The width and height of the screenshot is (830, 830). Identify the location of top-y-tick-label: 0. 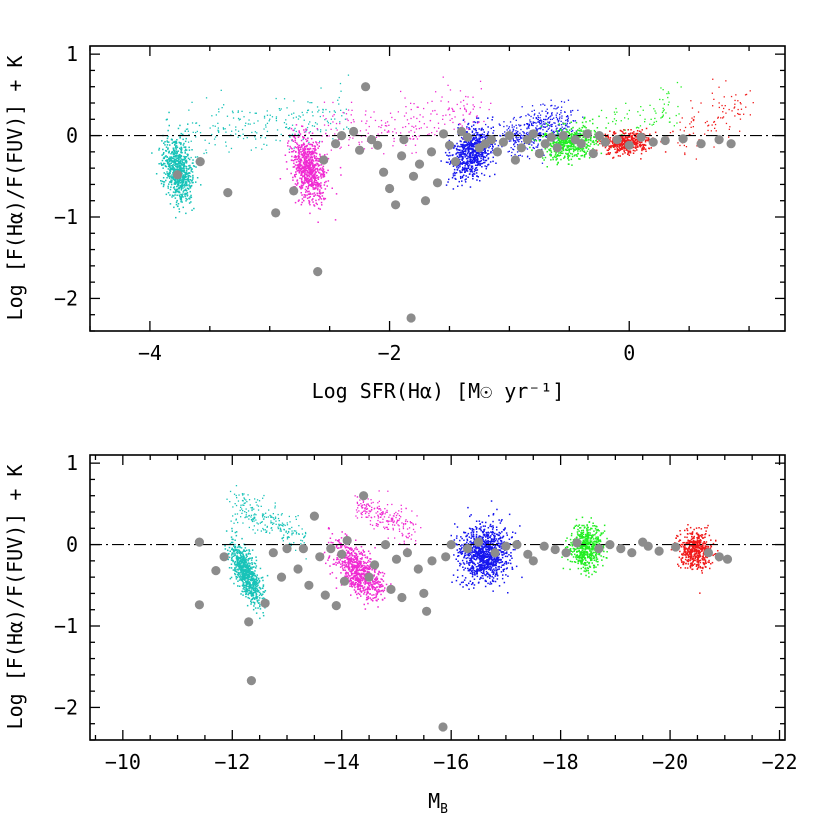
(72, 136).